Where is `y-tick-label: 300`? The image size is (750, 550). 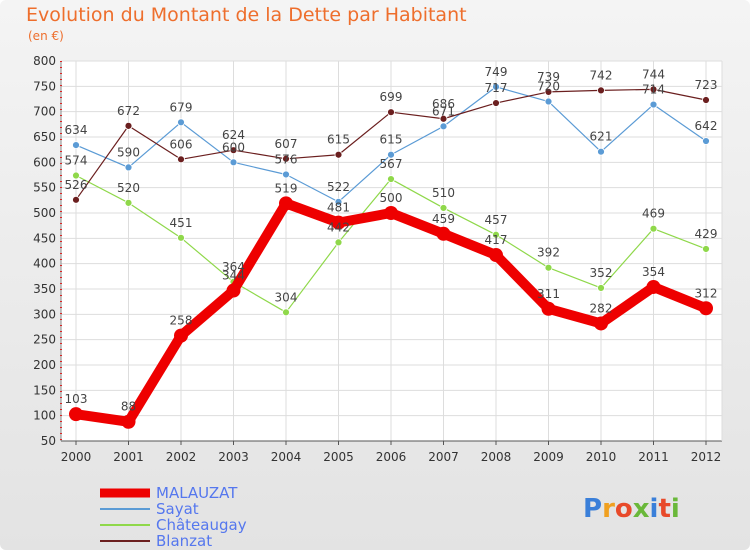
y-tick-label: 300 is located at coordinates (44, 314).